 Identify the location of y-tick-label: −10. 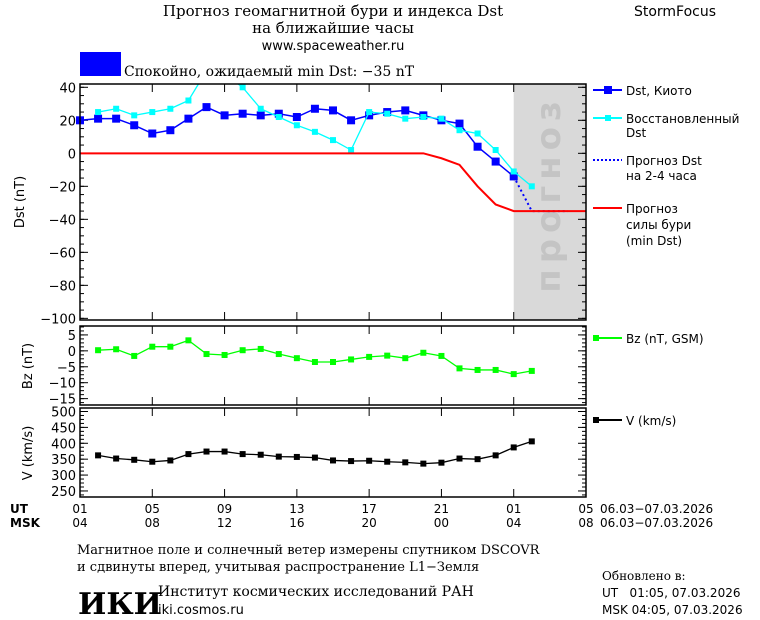
(62, 384).